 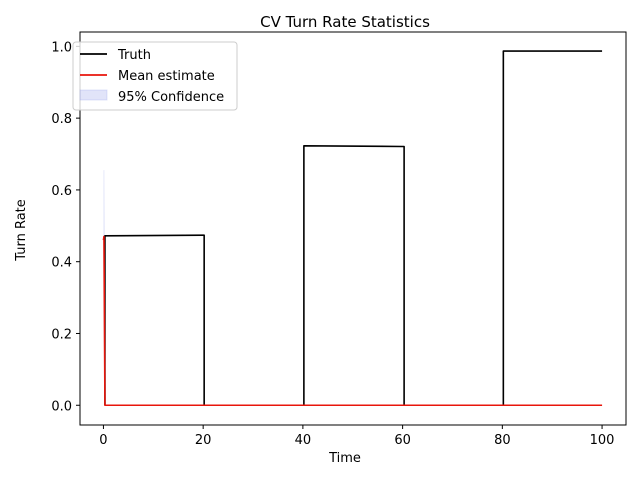 I want to click on chart-title: CV Turn Rate Statistics, so click(x=345, y=22).